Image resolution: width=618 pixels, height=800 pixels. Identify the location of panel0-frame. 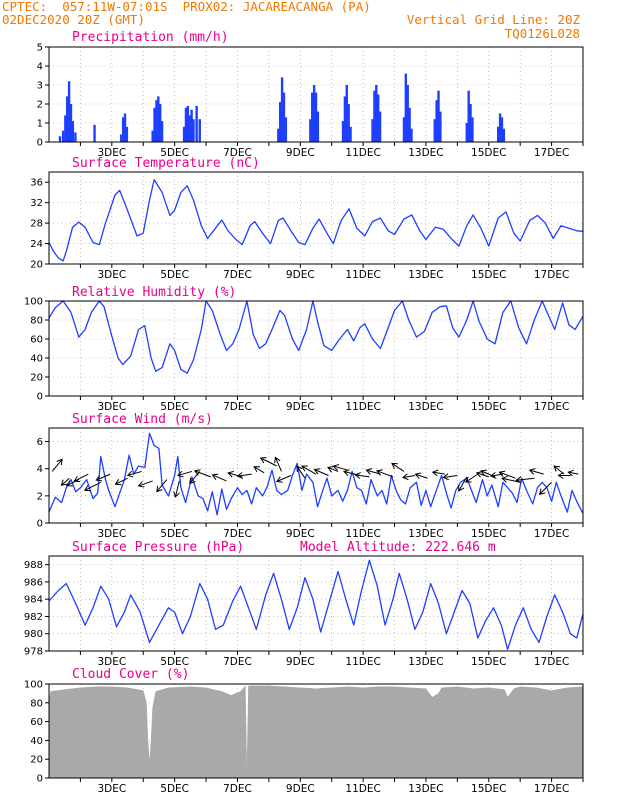
(316, 94).